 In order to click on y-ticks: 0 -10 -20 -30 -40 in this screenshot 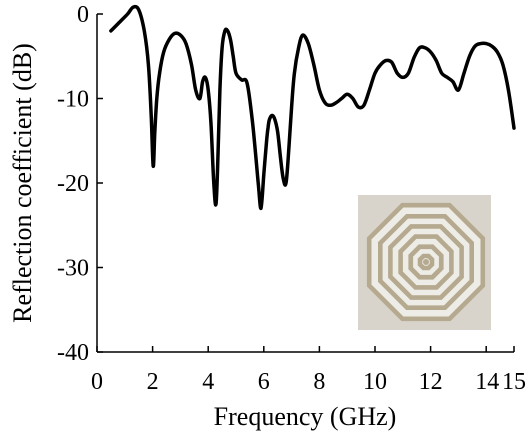, I will do `click(80, 184)`.